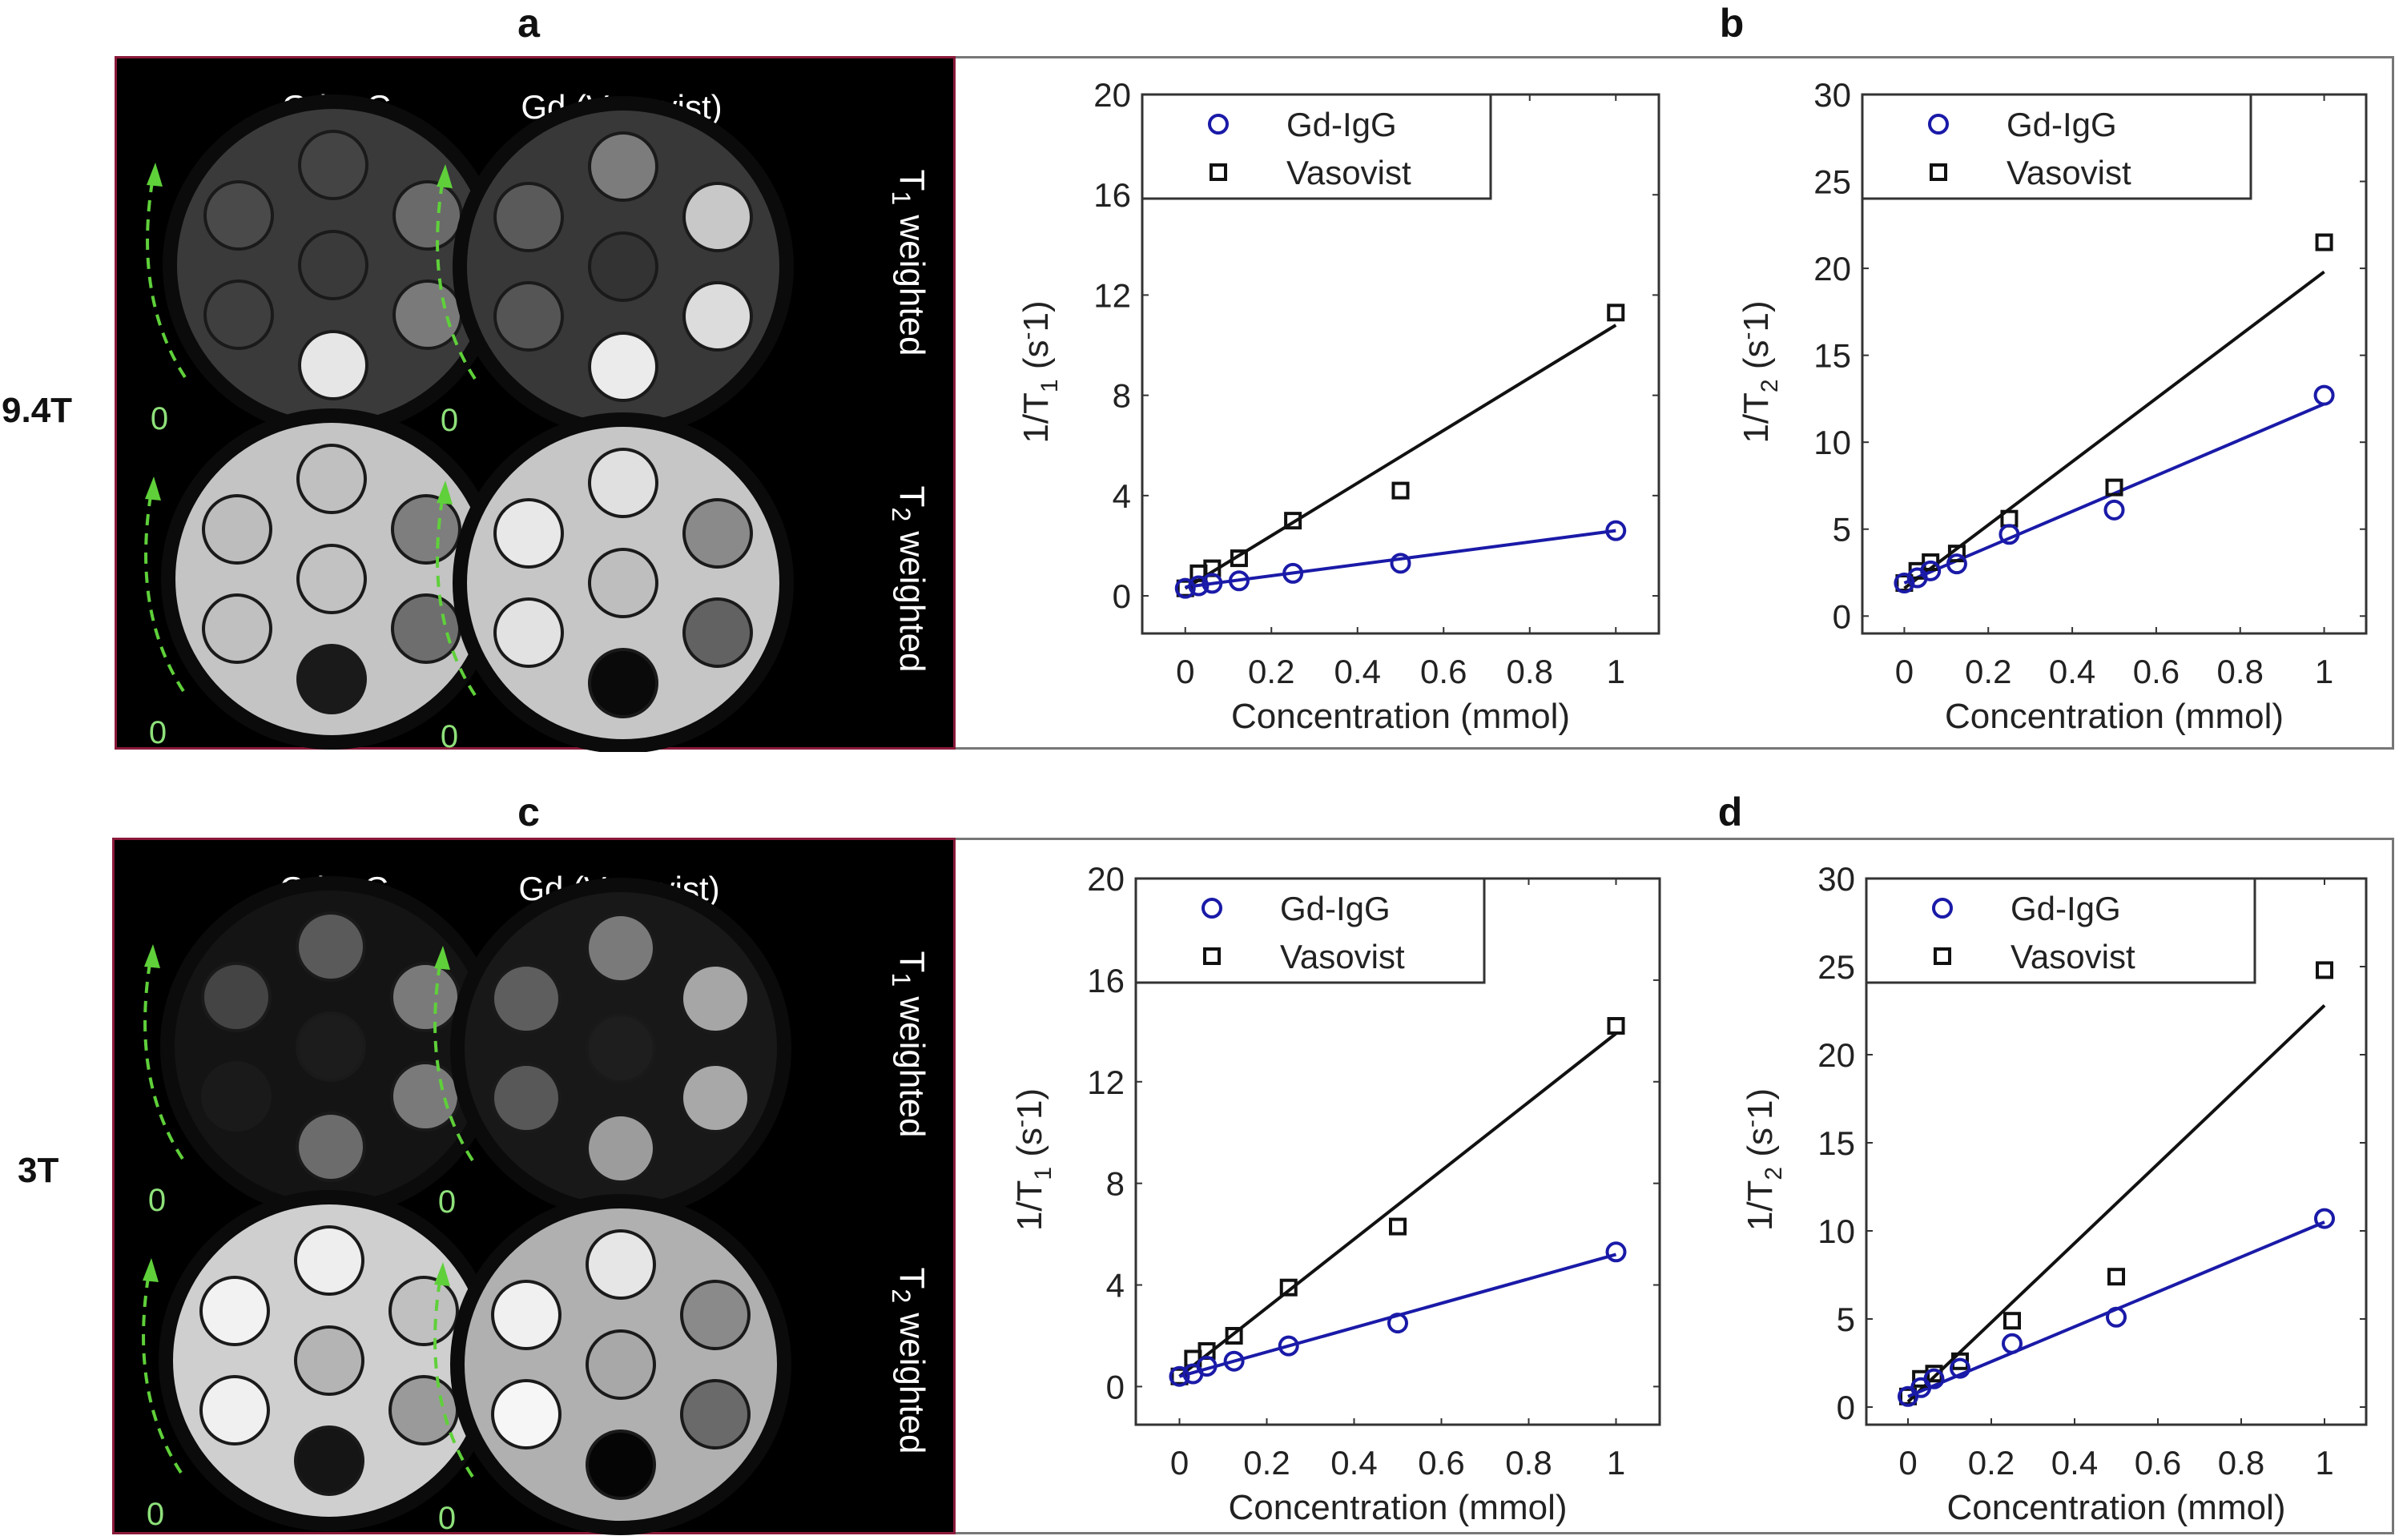  Describe the element at coordinates (1122, 396) in the screenshot. I see `y-tick-label: 8` at that location.